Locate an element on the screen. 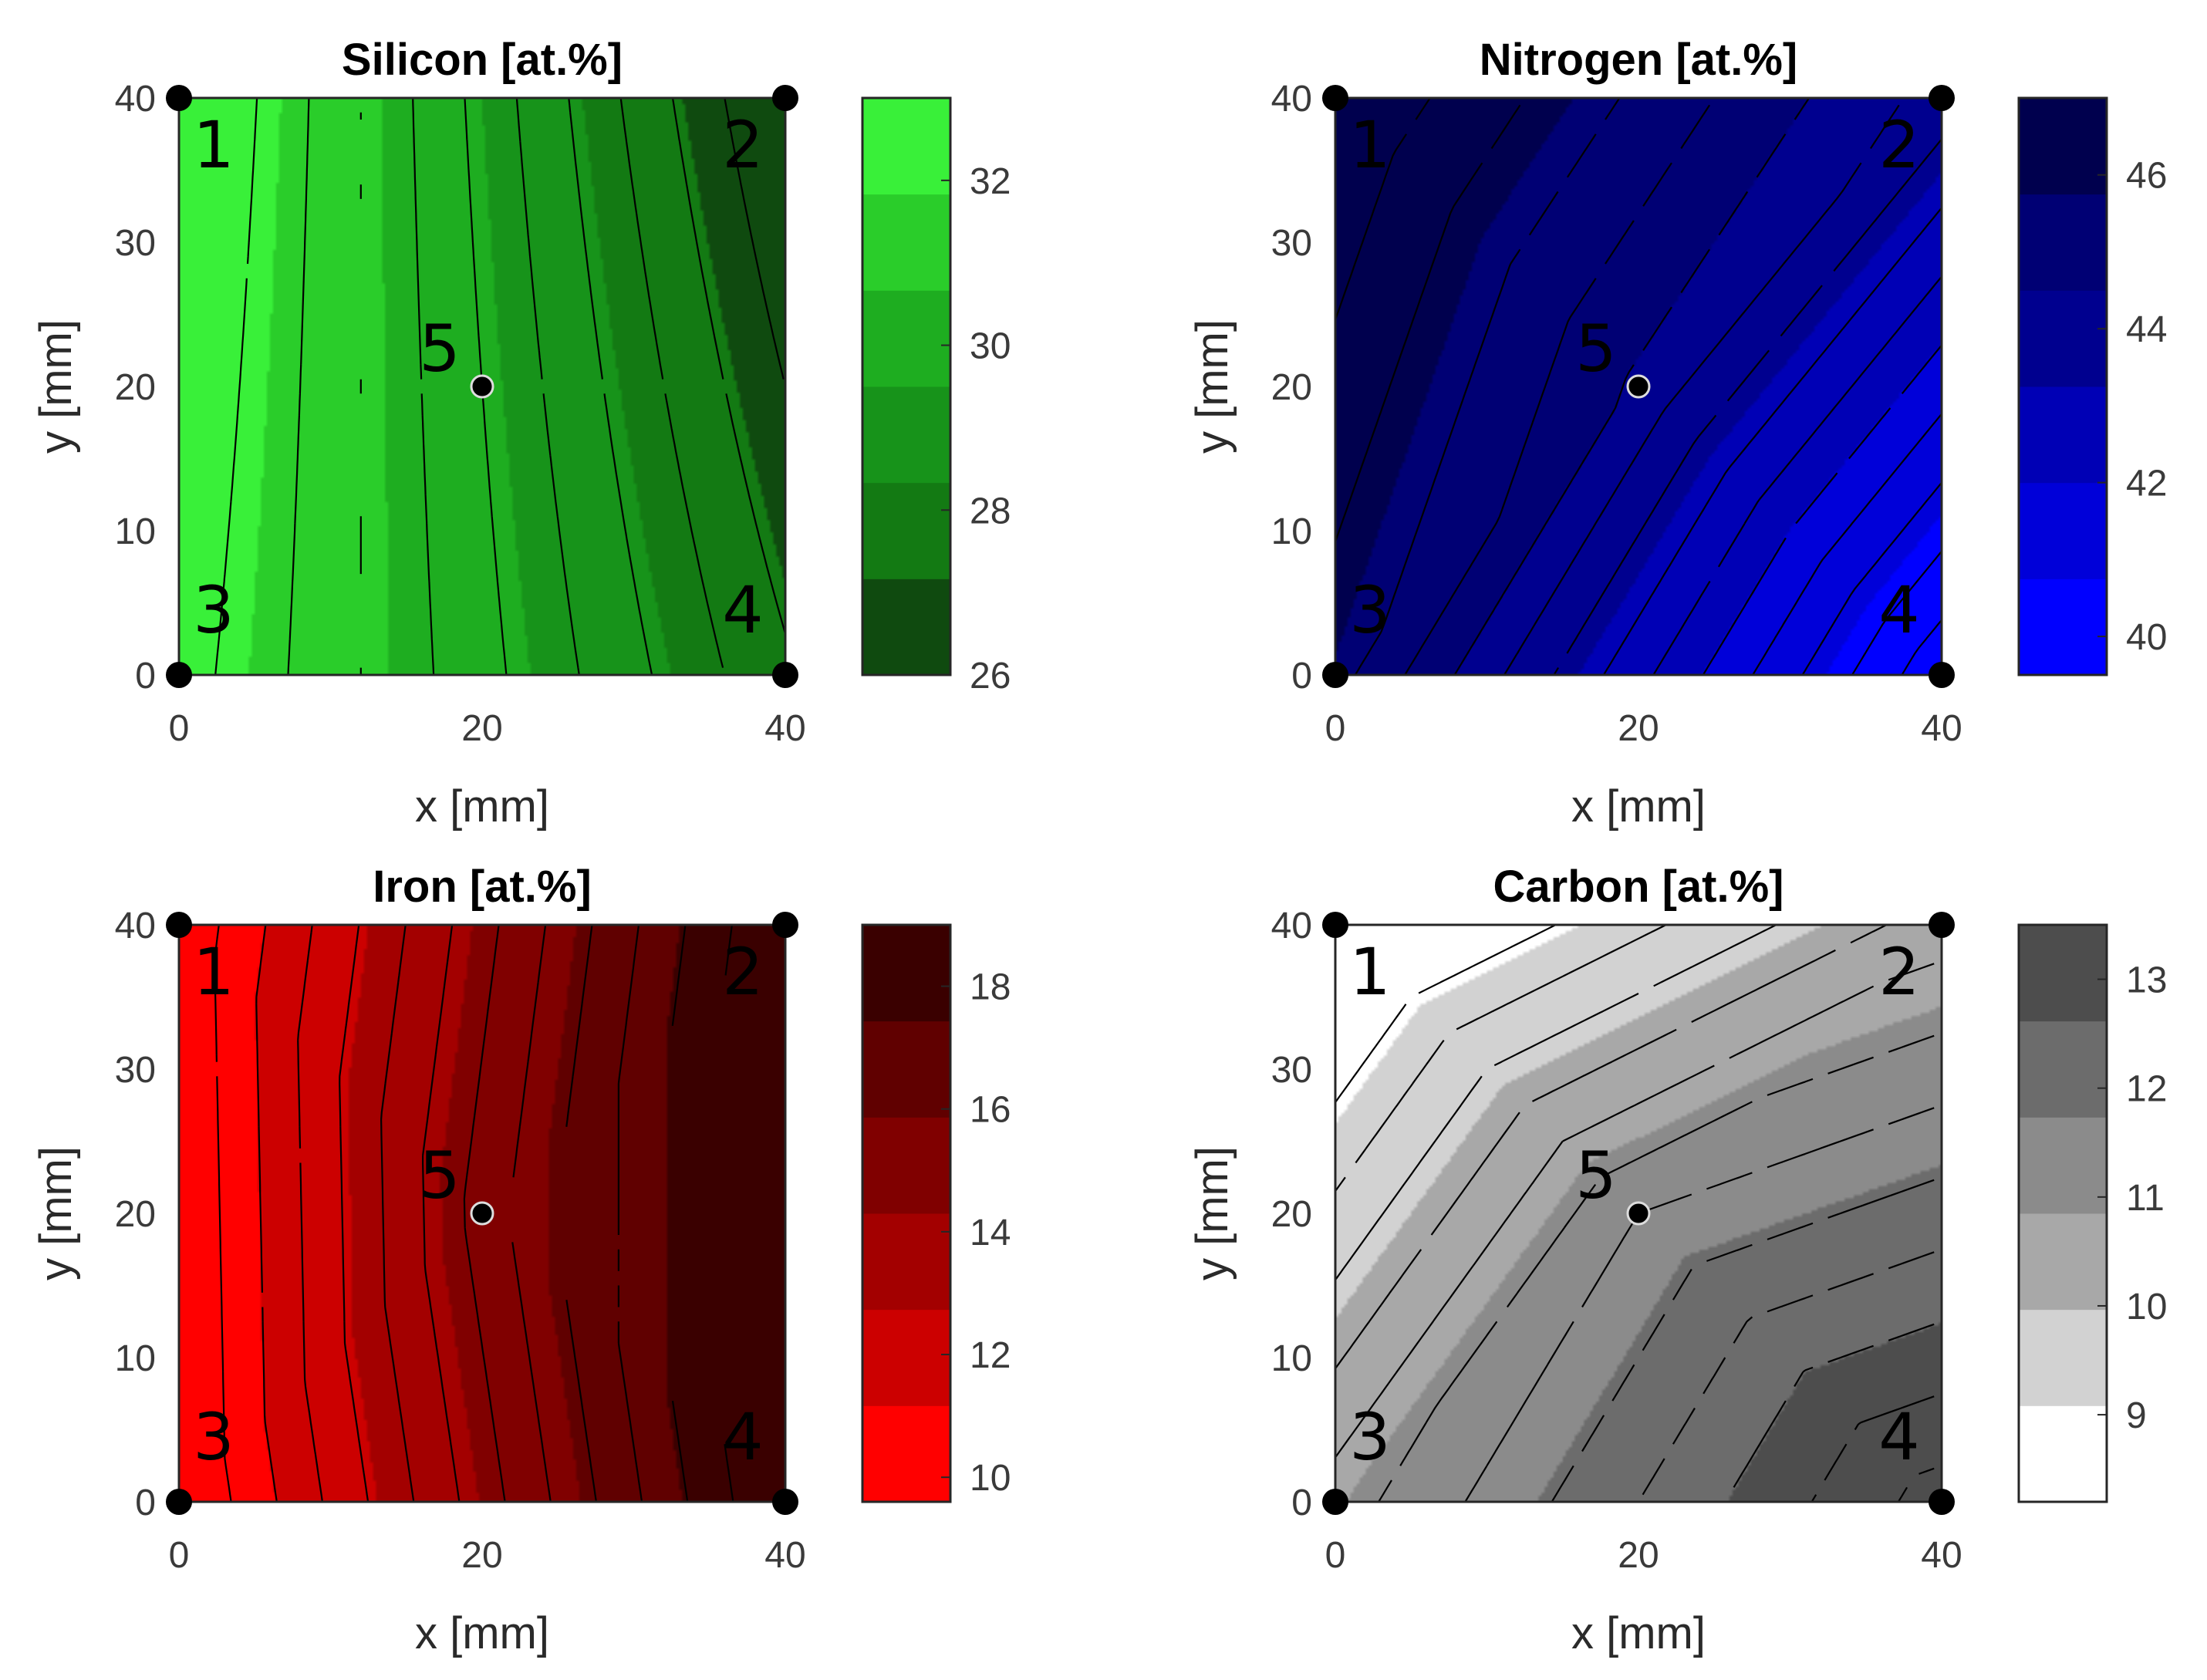 This screenshot has width=2207, height=1680. nitrogen-colorbar-tick-40: 40 is located at coordinates (2146, 637).